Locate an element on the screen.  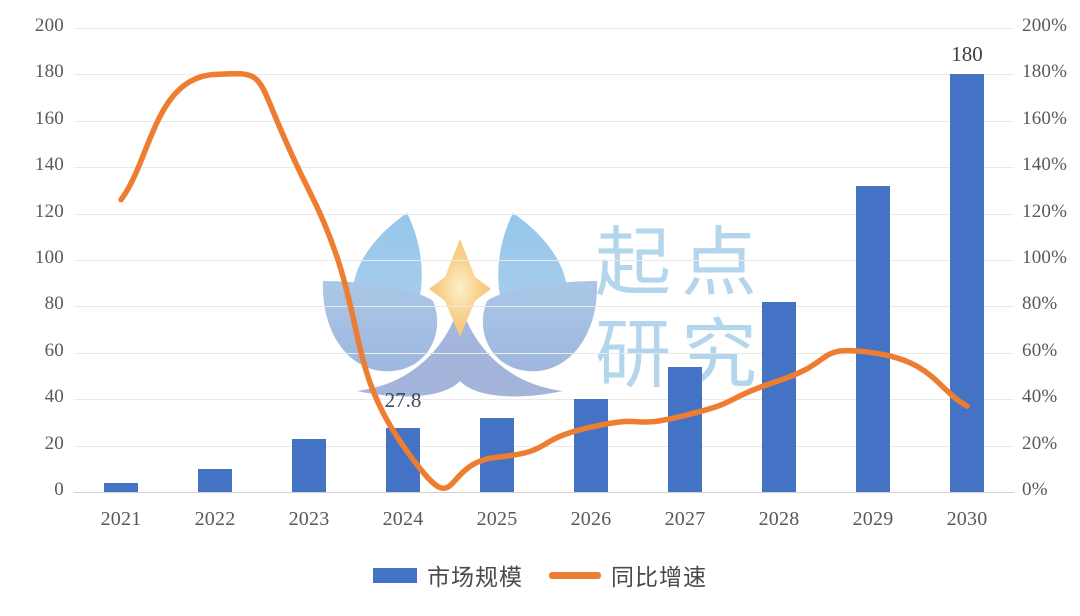
y-axis-right-tick: 120% is located at coordinates (1045, 211).